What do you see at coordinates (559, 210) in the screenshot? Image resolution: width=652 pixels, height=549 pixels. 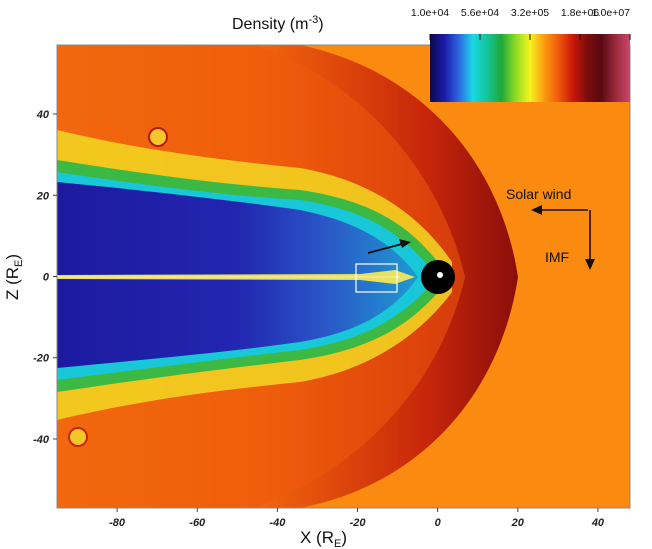 I see `solar-wind-arrow` at bounding box center [559, 210].